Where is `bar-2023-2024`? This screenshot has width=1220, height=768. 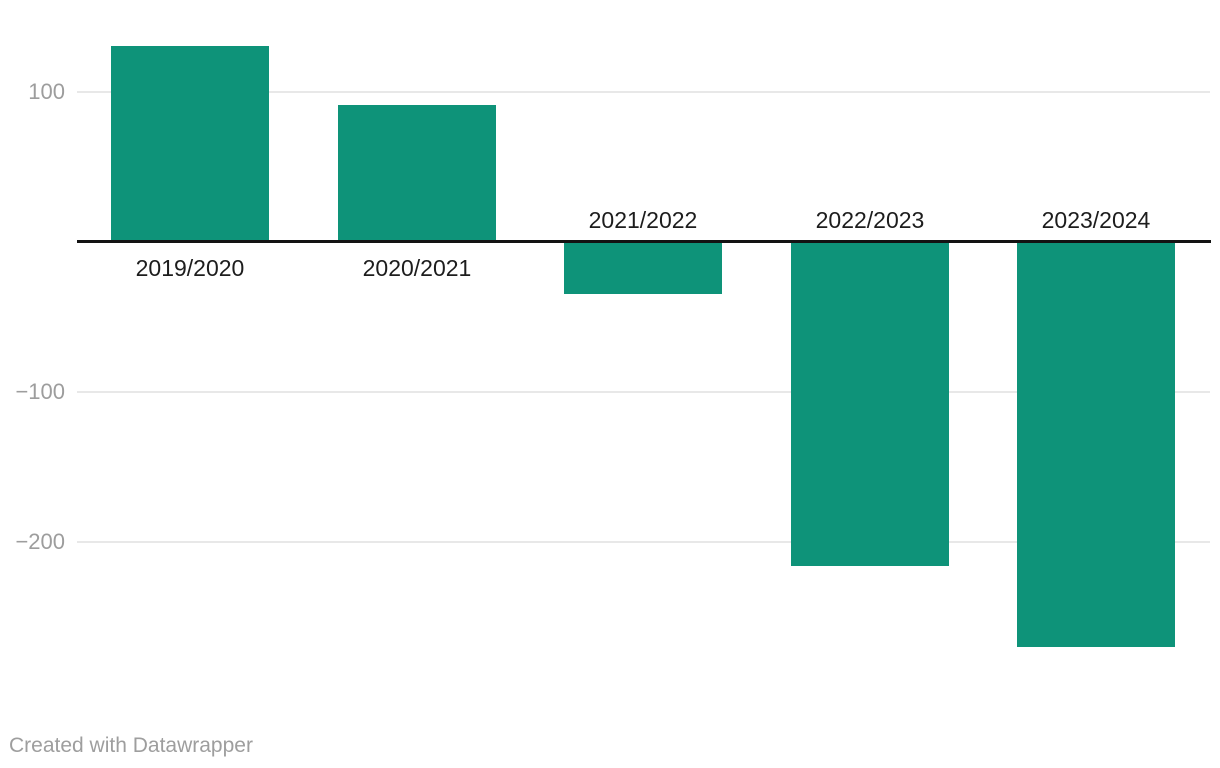
bar-2023-2024 is located at coordinates (1096, 445).